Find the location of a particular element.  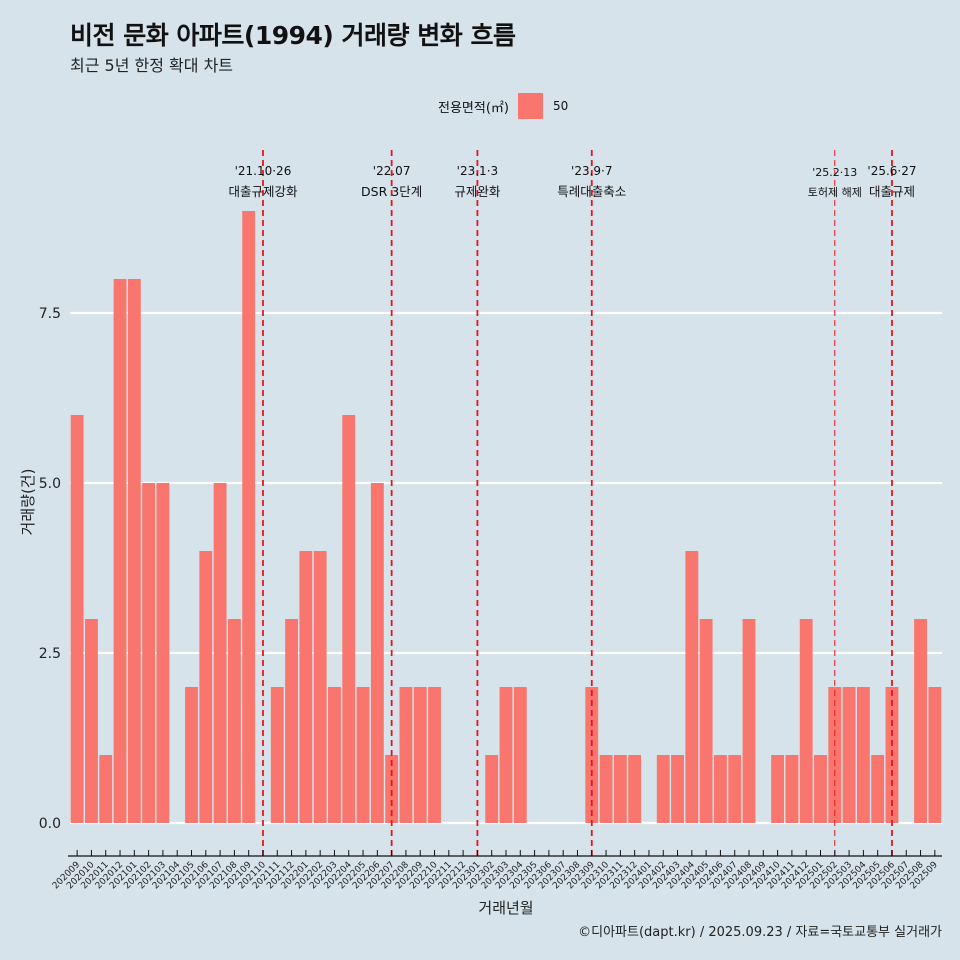

legend: 전용면적(㎡) 50 is located at coordinates (503, 106).